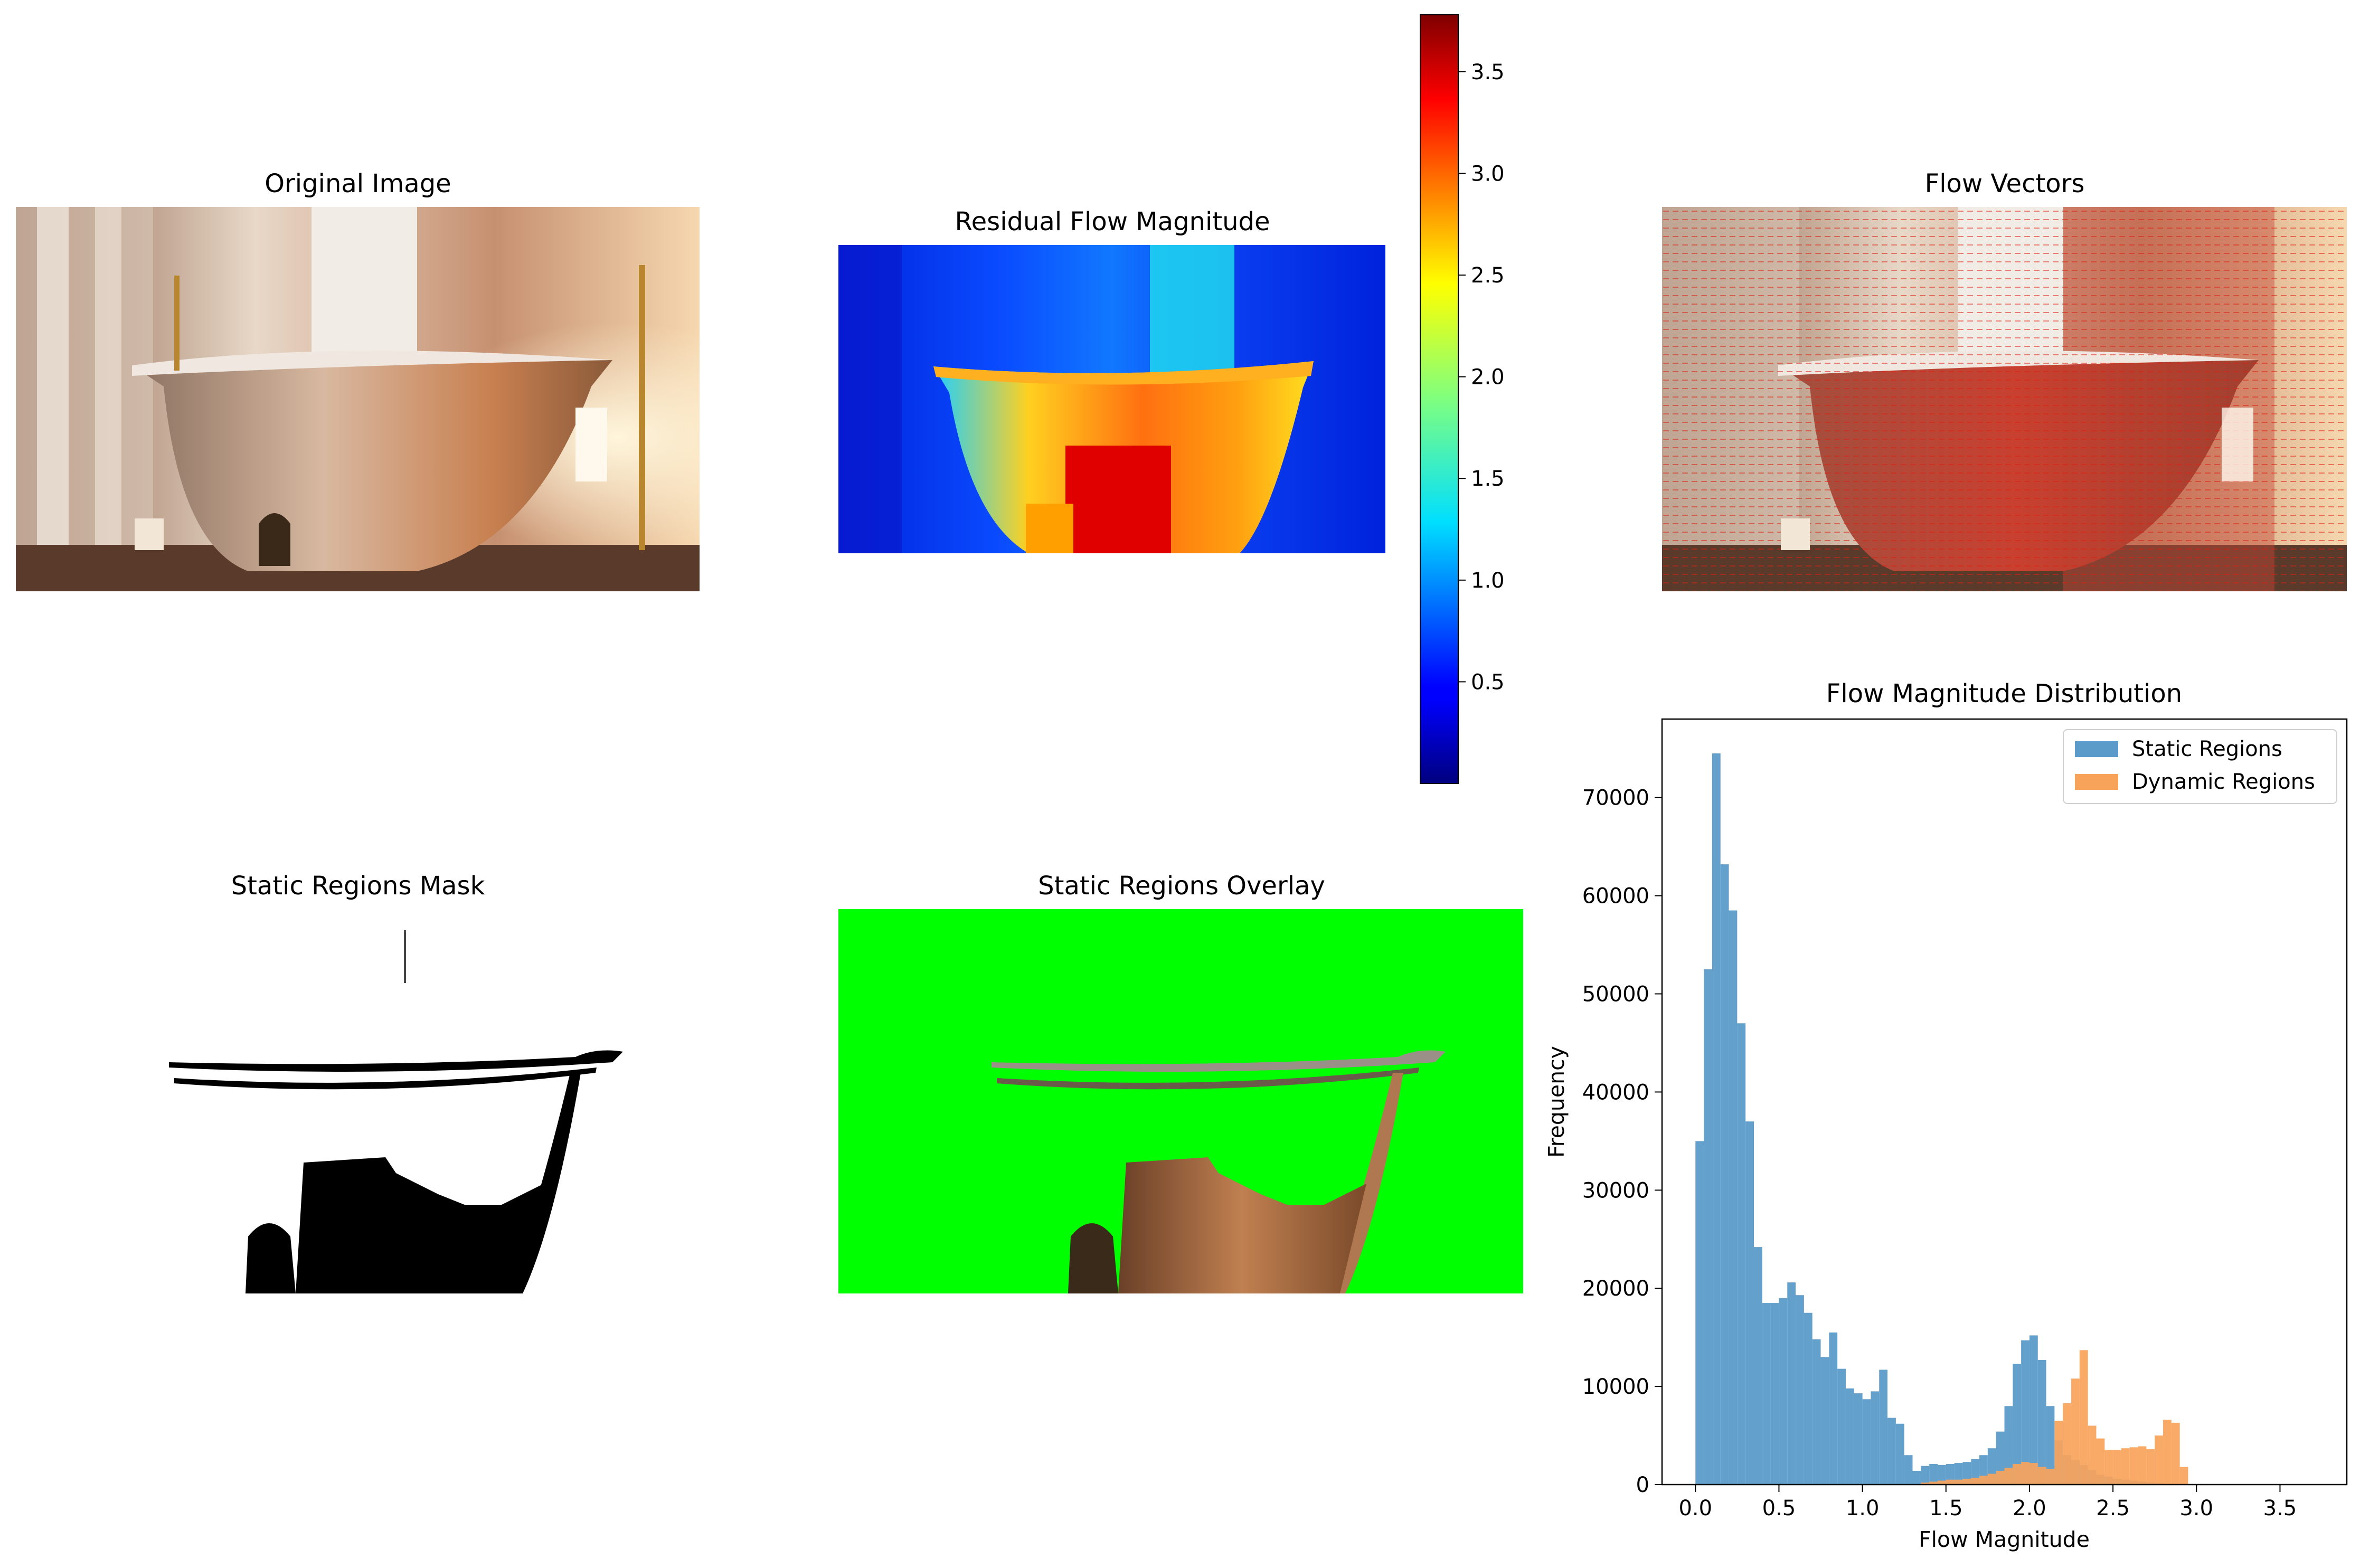  I want to click on histogram-title: Flow Magnitude Distribution, so click(2004, 694).